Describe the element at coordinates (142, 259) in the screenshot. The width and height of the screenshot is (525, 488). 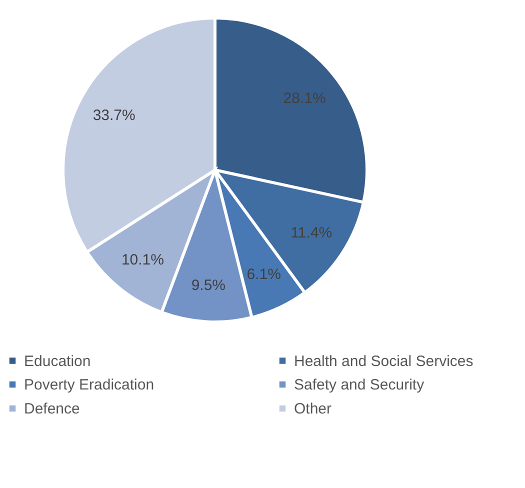
I see `data-label: 10.1%` at that location.